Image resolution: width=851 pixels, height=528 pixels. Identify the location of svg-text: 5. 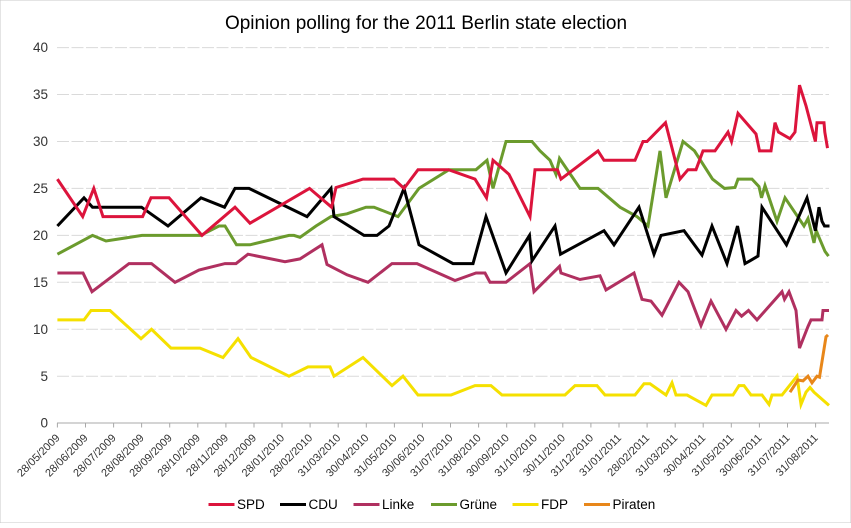
(44, 376).